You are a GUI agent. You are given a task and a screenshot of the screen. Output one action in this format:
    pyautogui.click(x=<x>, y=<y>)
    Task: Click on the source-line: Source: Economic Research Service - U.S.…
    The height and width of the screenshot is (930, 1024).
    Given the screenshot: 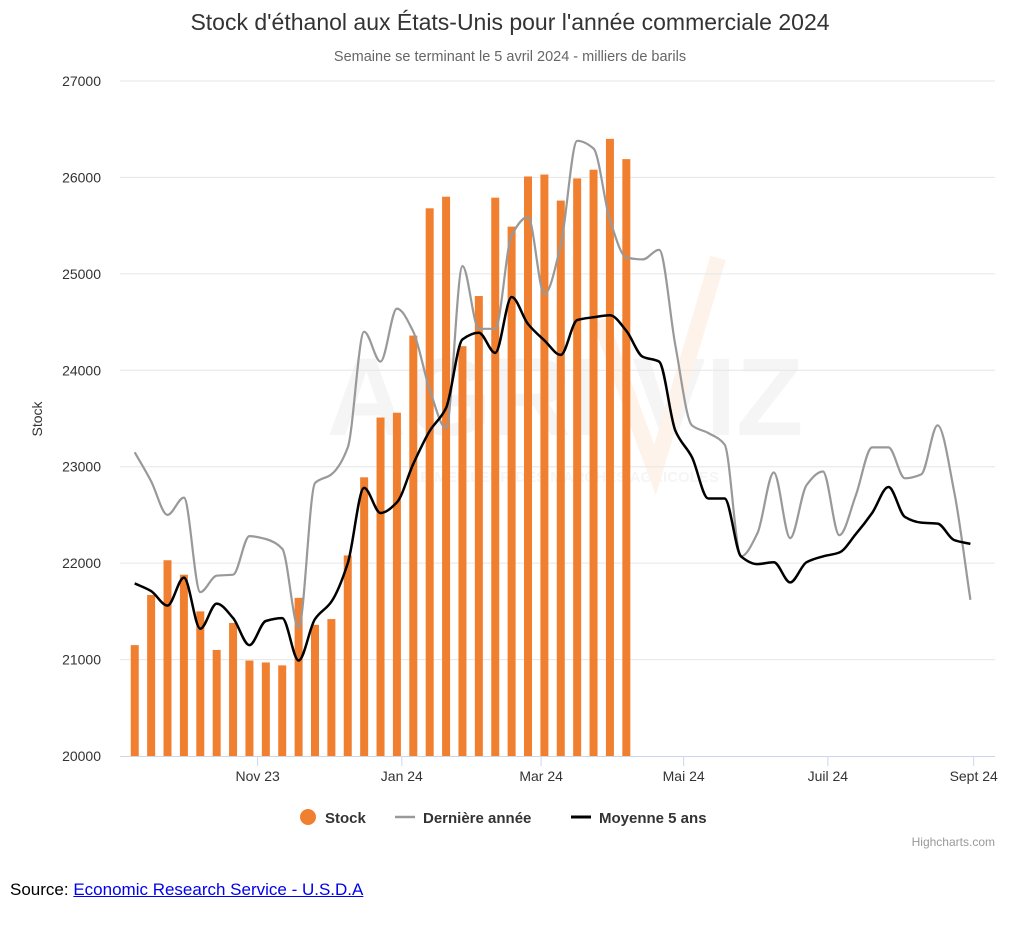 What is the action you would take?
    pyautogui.click(x=186, y=890)
    